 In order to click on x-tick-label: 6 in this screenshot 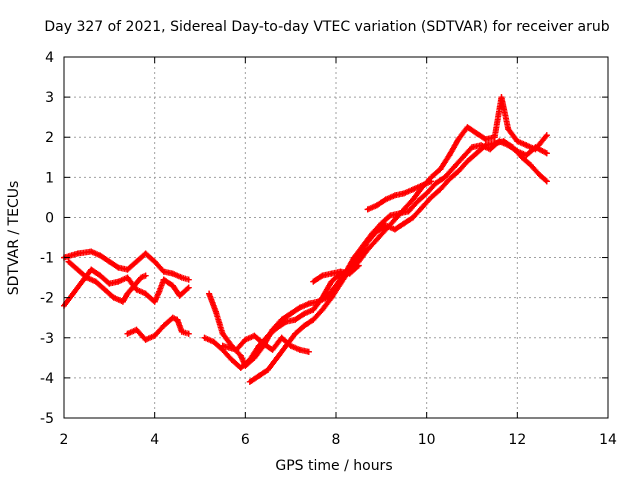, I will do `click(245, 440)`.